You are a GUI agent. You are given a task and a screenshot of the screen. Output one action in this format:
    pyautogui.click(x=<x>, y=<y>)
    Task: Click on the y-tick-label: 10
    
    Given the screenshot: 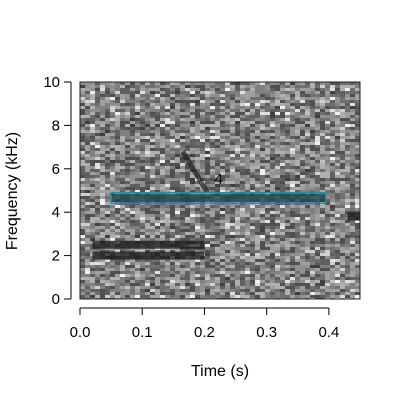 What is the action you would take?
    pyautogui.click(x=51, y=82)
    